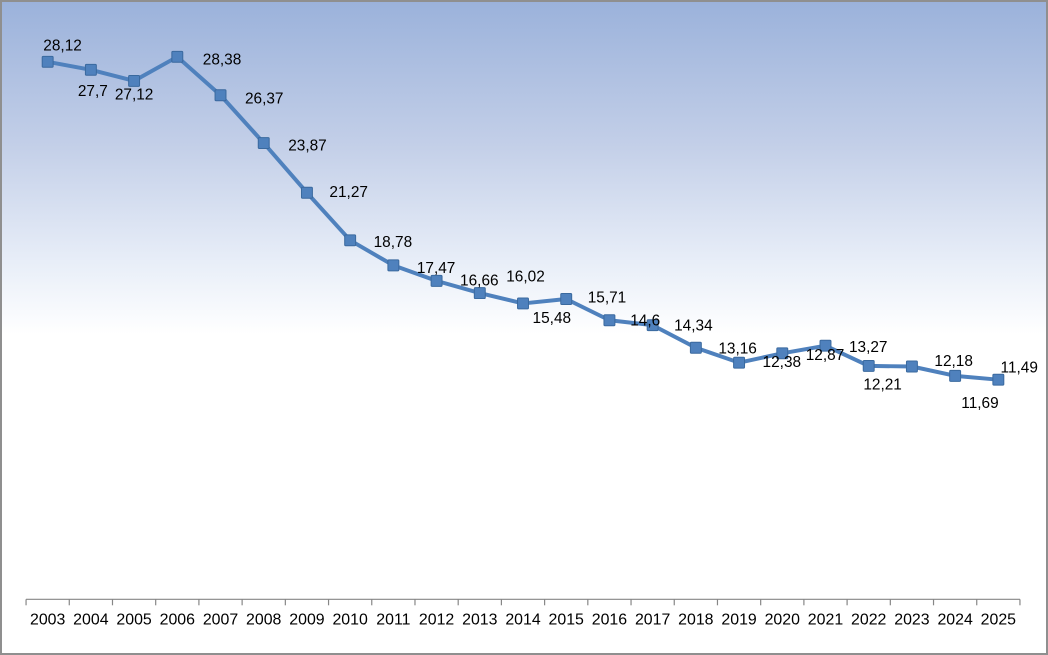 The width and height of the screenshot is (1048, 655). I want to click on data-point-label: 15,48, so click(552, 318).